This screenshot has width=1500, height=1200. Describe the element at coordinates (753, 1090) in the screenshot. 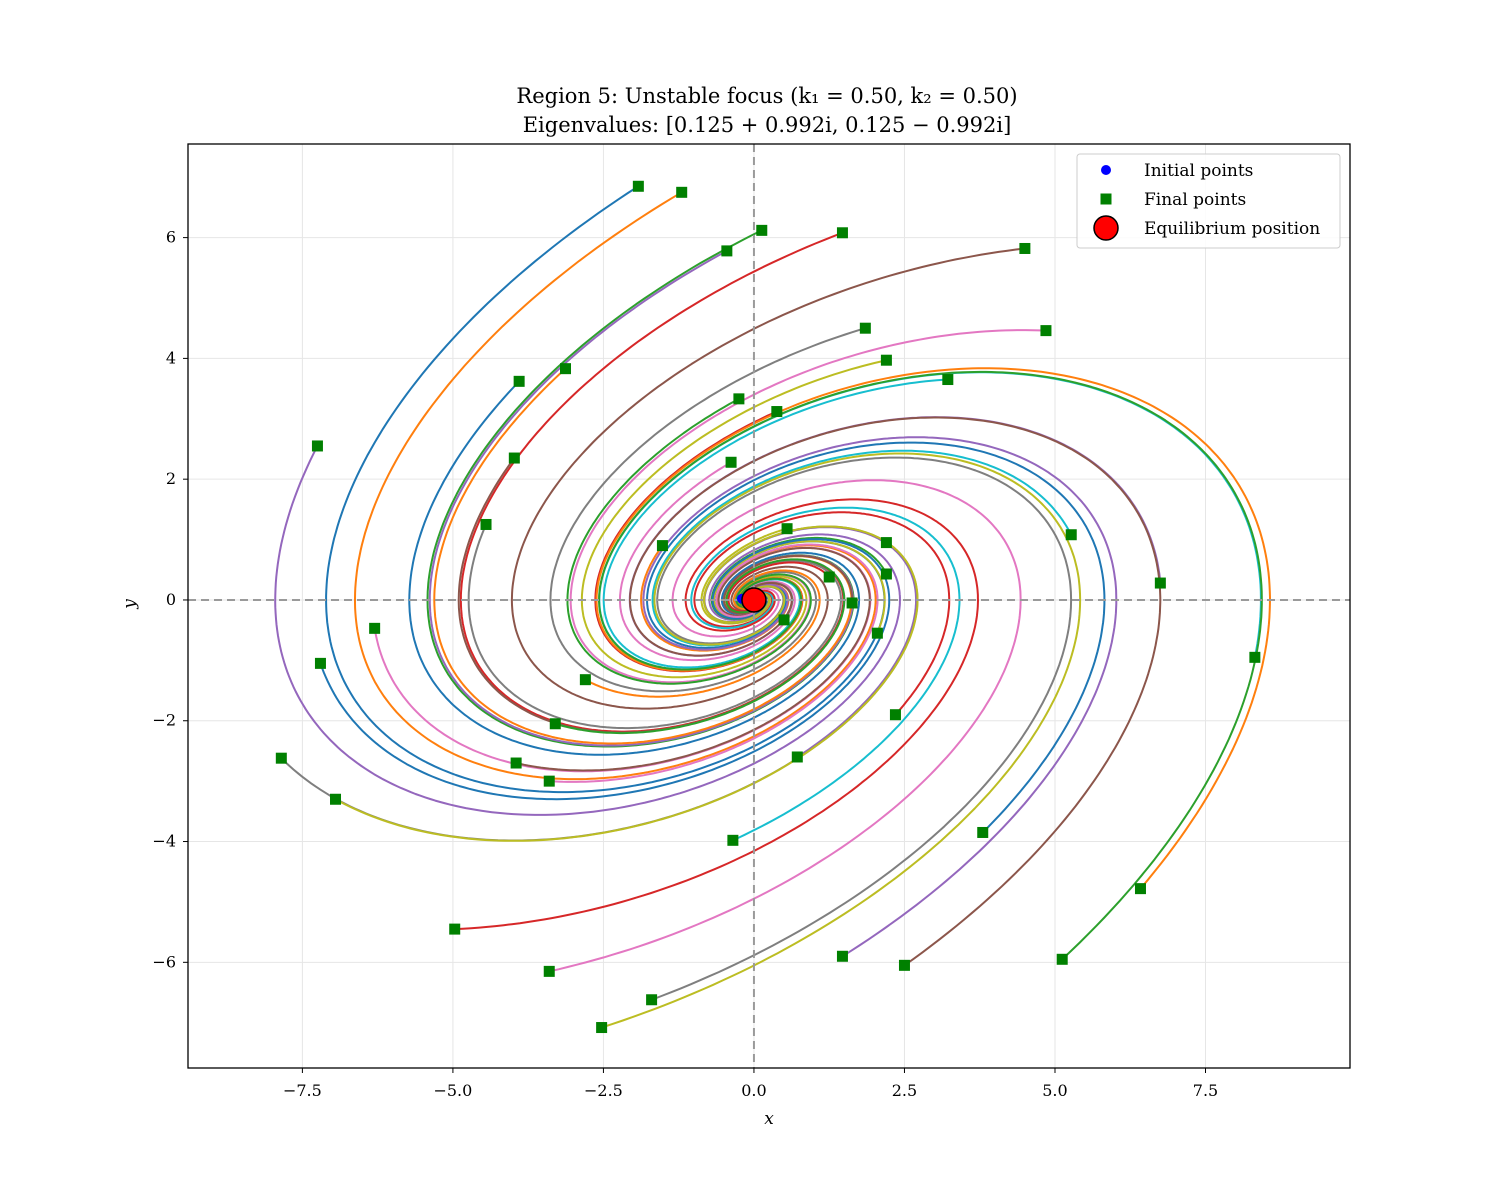

I see `x-tick-label: 0.0` at that location.